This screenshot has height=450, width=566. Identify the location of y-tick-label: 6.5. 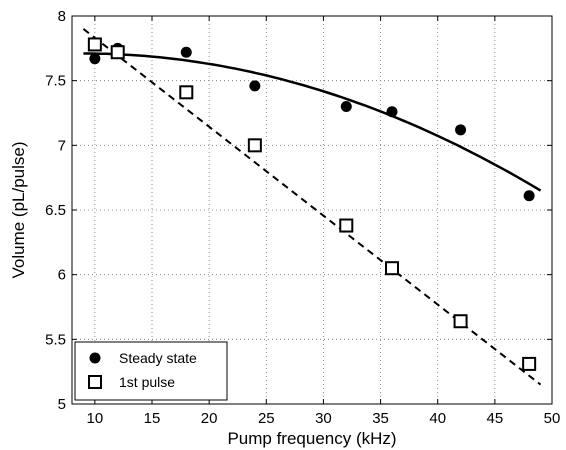
(55, 210).